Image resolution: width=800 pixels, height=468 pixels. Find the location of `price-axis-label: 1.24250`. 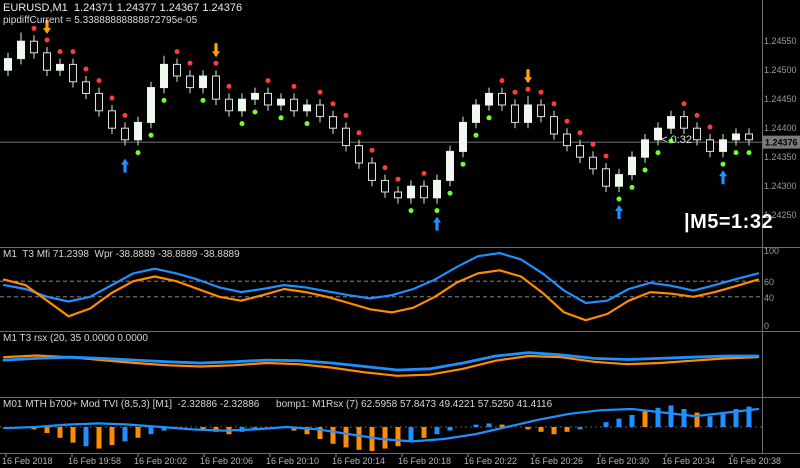

price-axis-label: 1.24250 is located at coordinates (780, 215).